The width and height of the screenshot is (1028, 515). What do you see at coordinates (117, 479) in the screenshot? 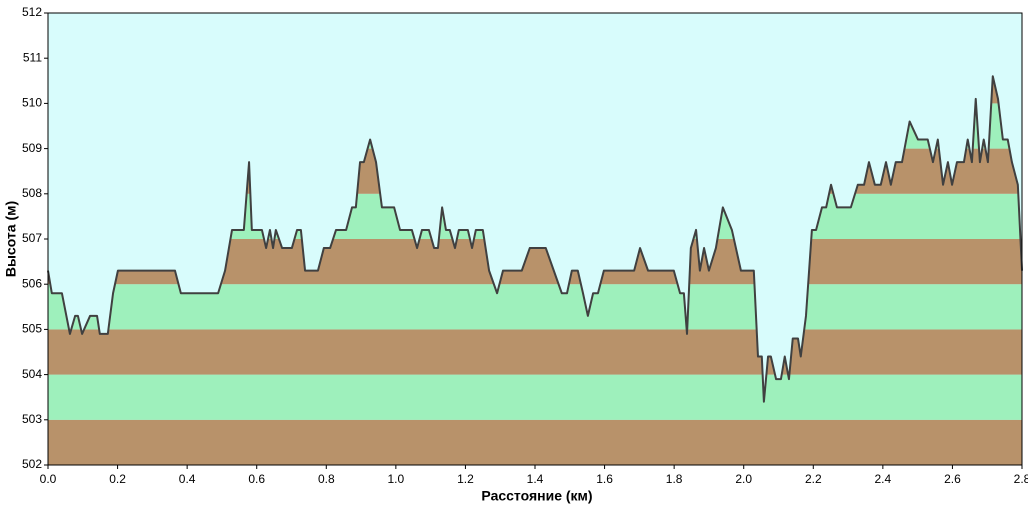
I see `x-tick-label: 0.2` at bounding box center [117, 479].